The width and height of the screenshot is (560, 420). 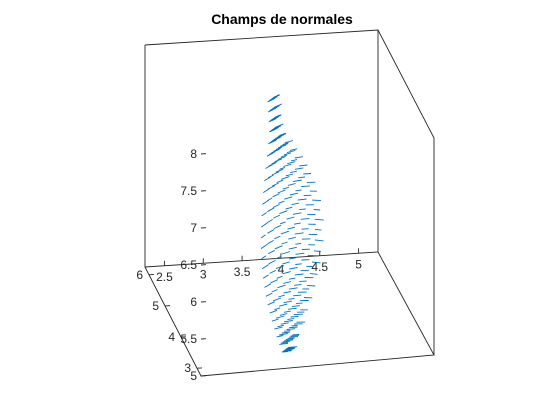 I want to click on y-tick-label: 5, so click(x=155, y=306).